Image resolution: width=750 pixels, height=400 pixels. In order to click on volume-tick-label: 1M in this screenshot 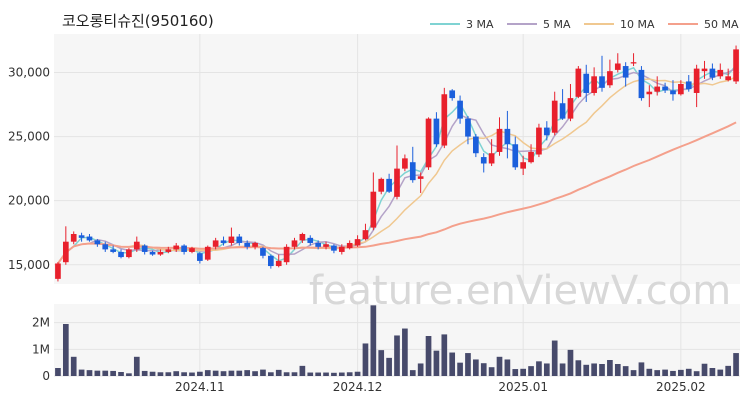, I will do `click(41, 349)`.